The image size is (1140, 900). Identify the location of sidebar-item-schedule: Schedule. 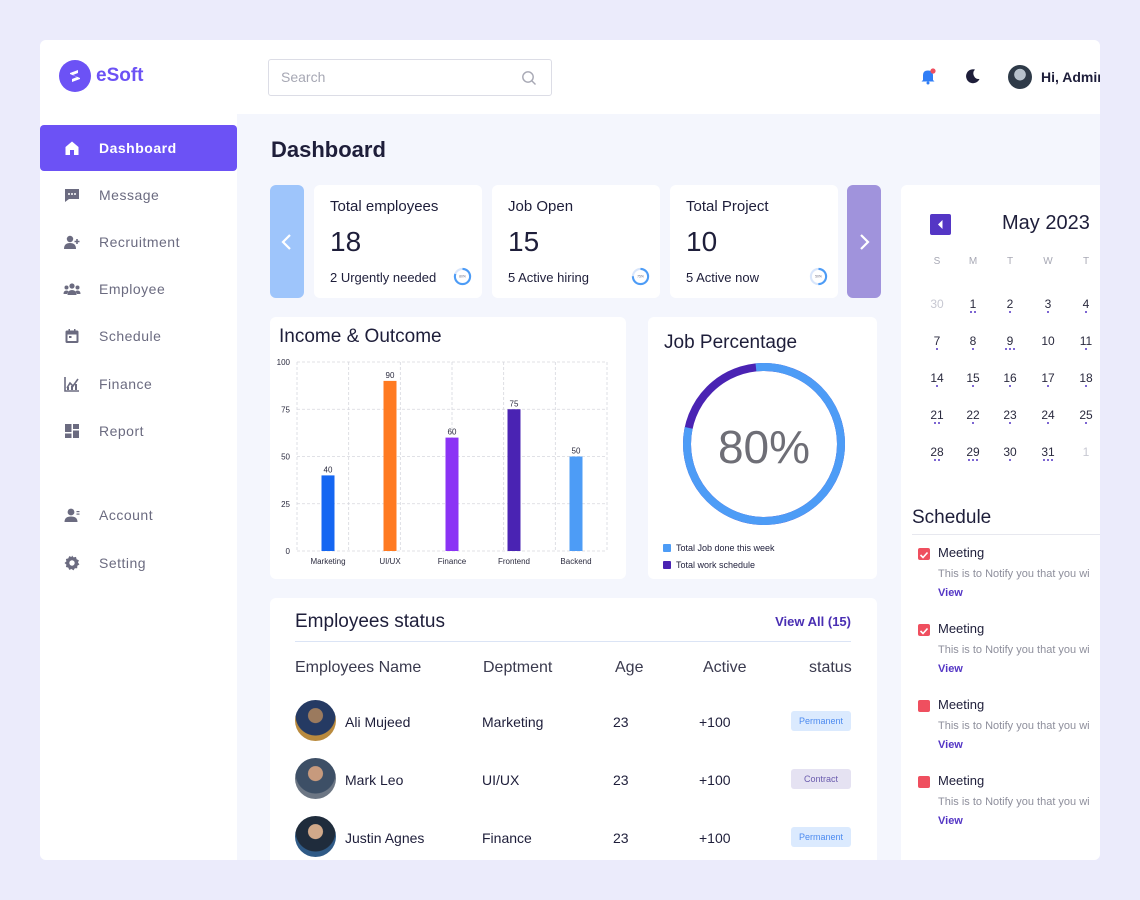
(138, 336).